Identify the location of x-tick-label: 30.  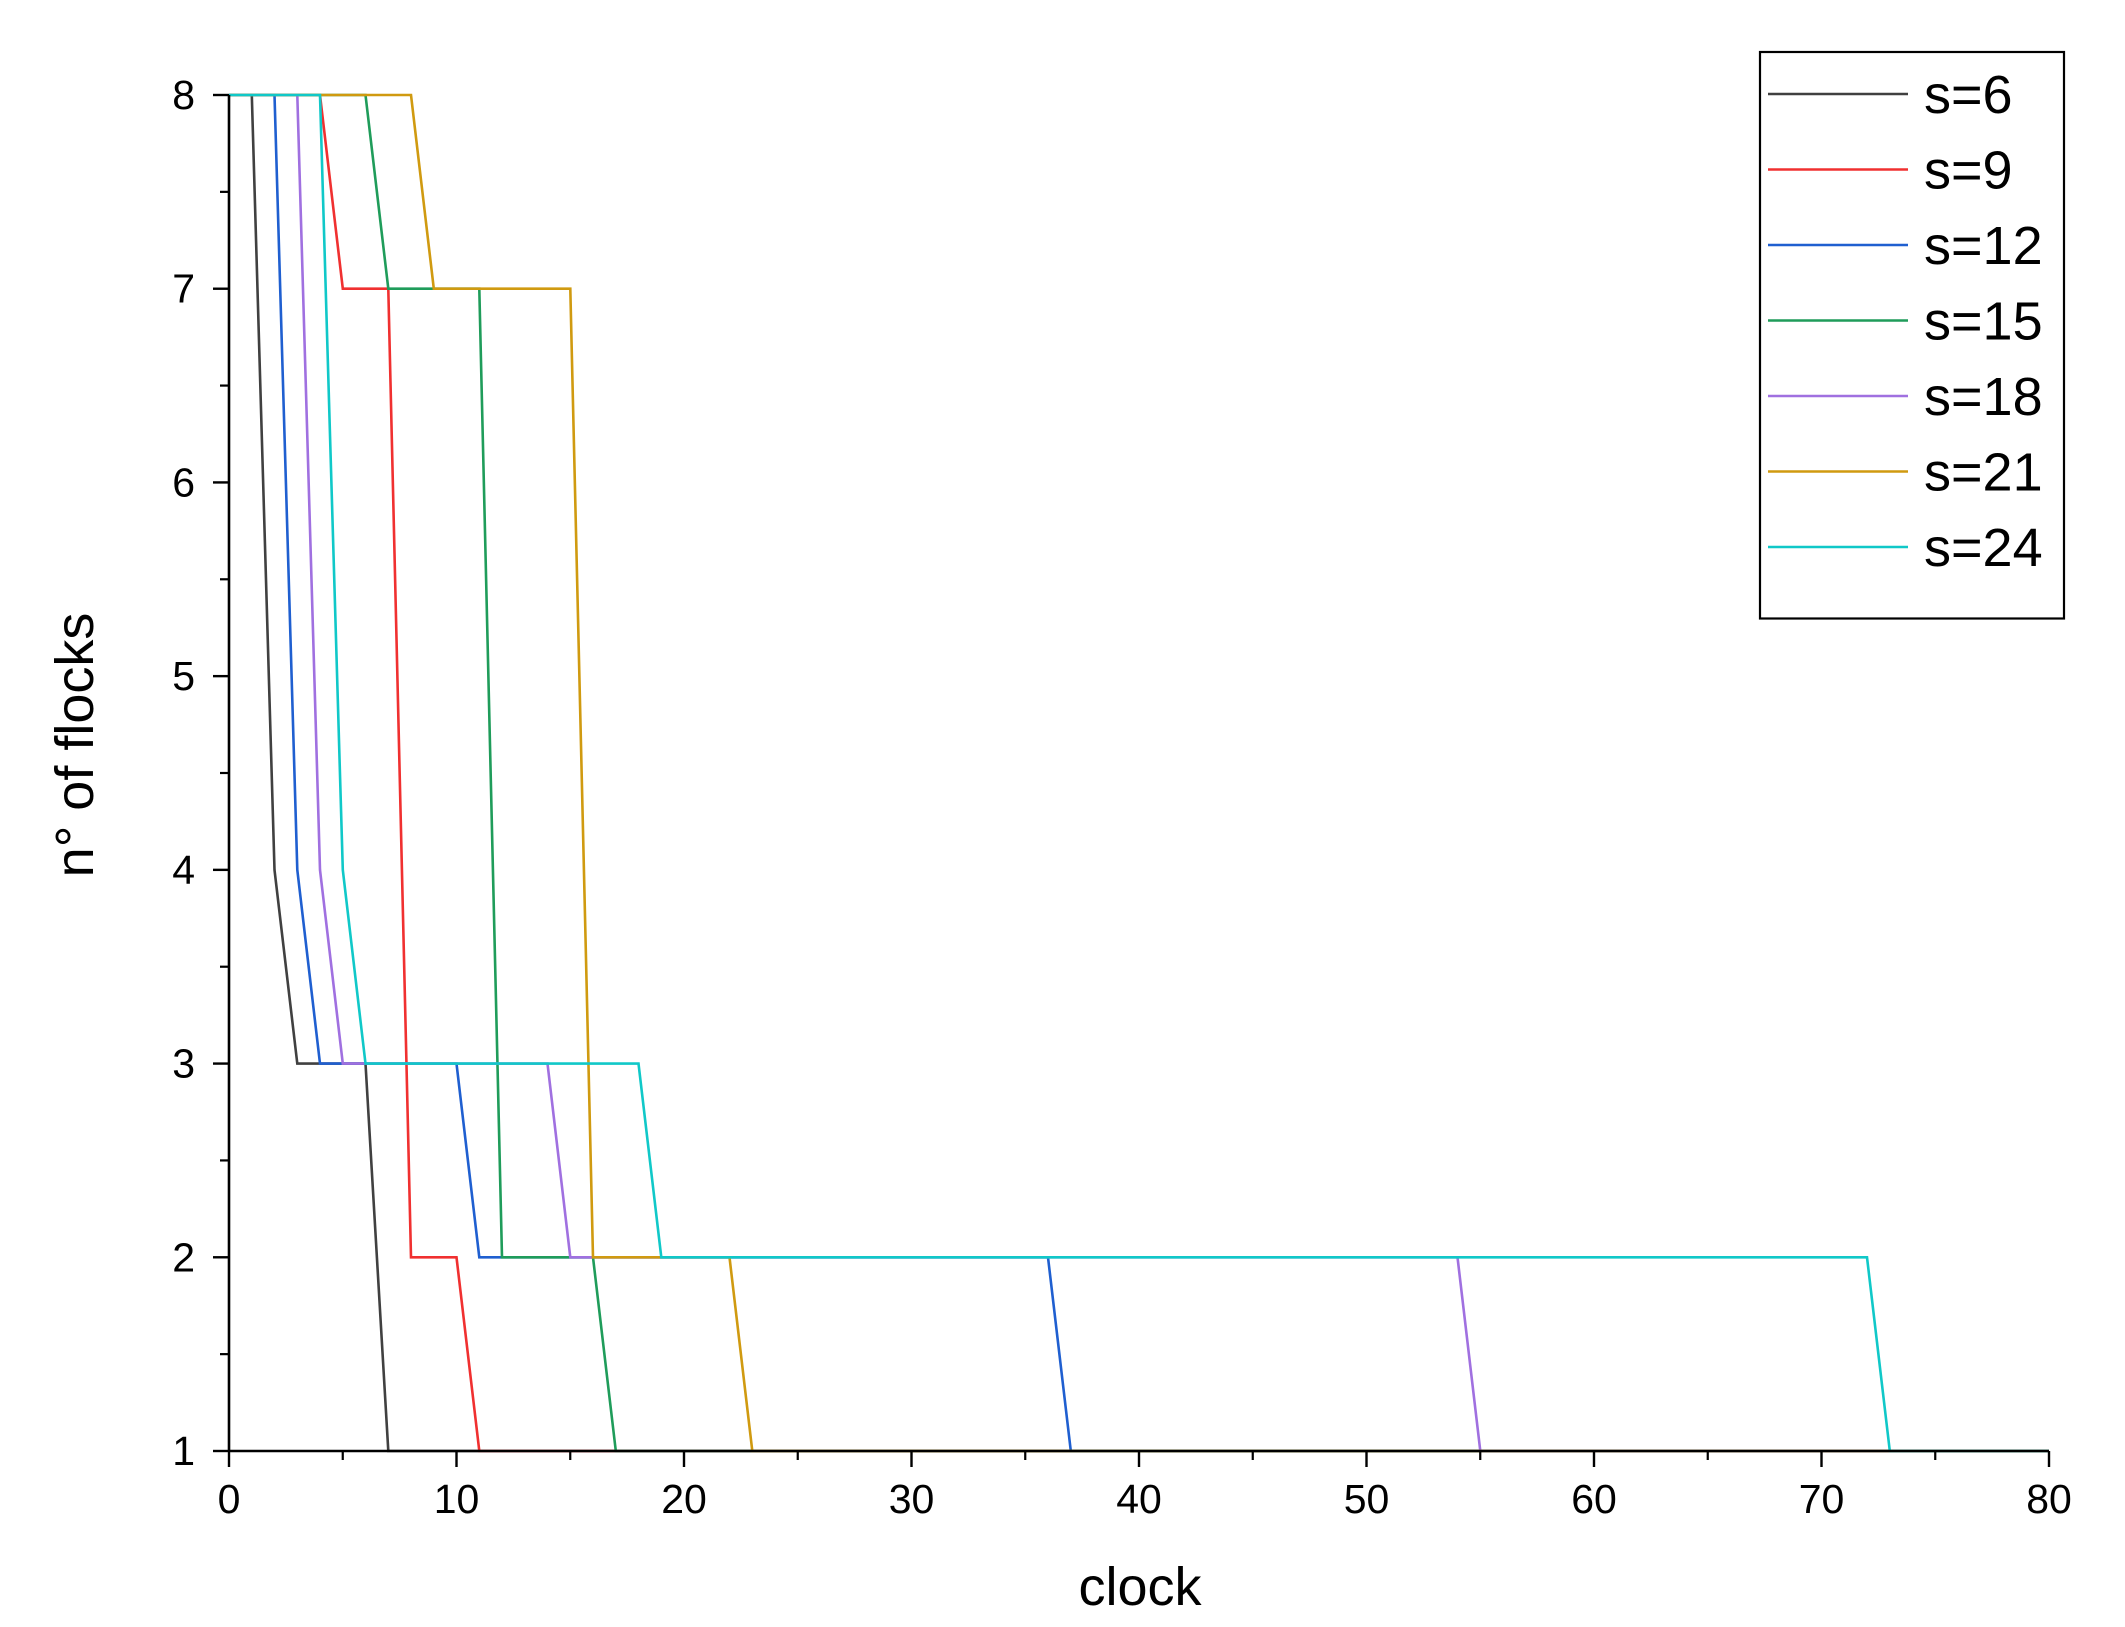
(912, 1499).